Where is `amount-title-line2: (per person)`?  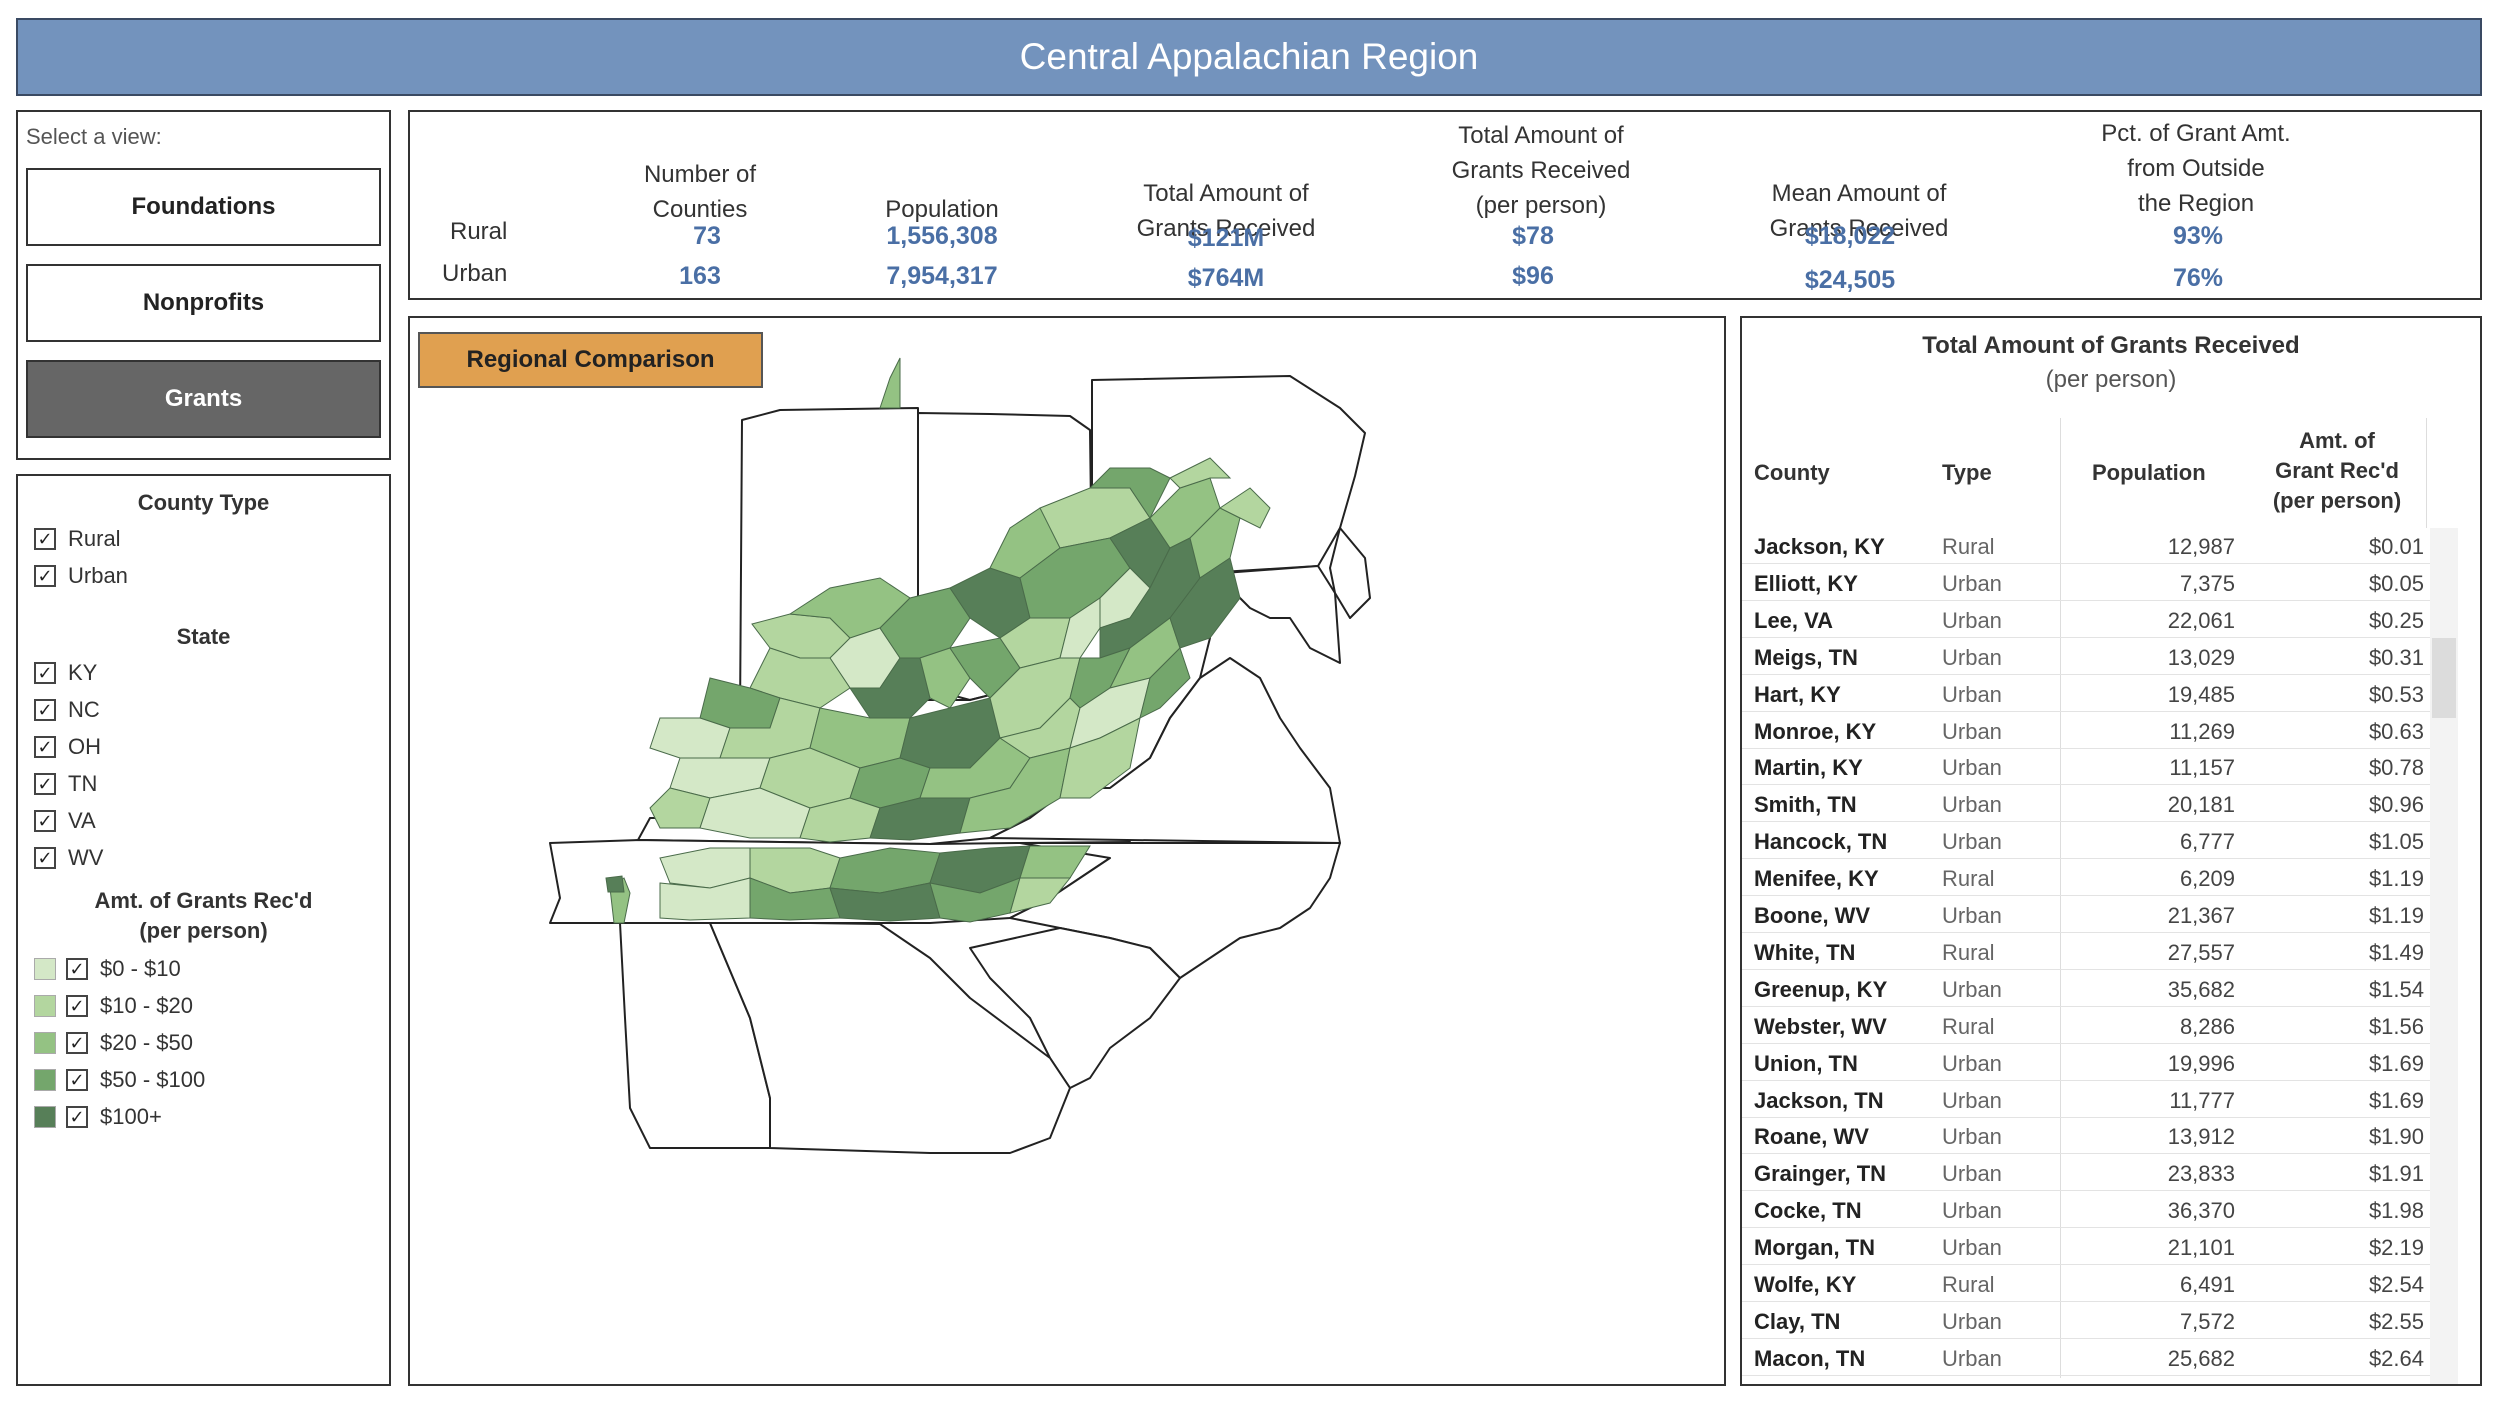 amount-title-line2: (per person) is located at coordinates (203, 930).